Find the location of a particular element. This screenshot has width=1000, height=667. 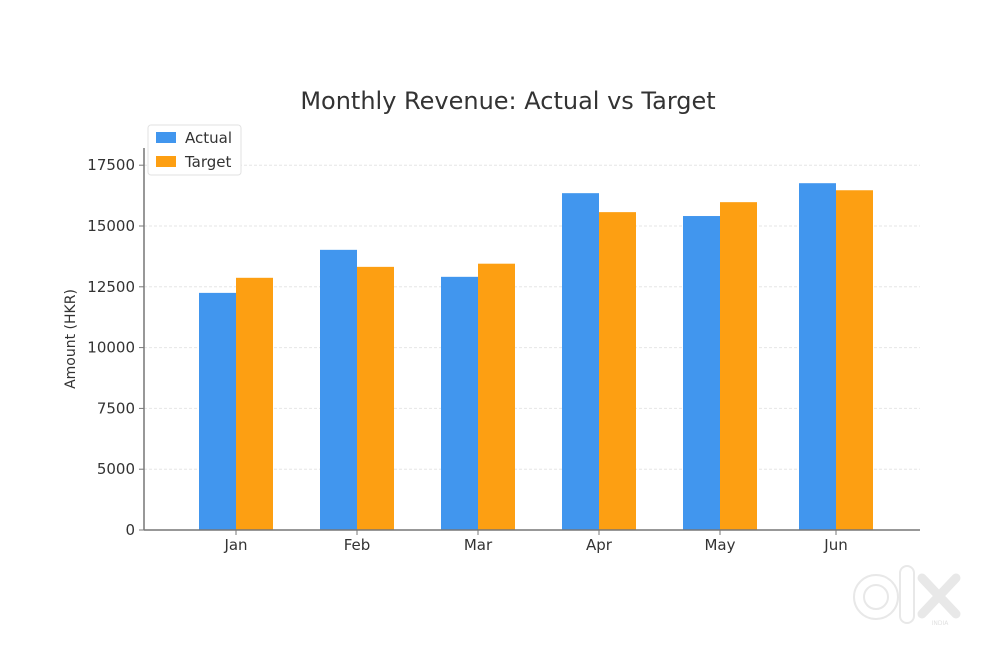

x-tick-label: Mar is located at coordinates (478, 545).